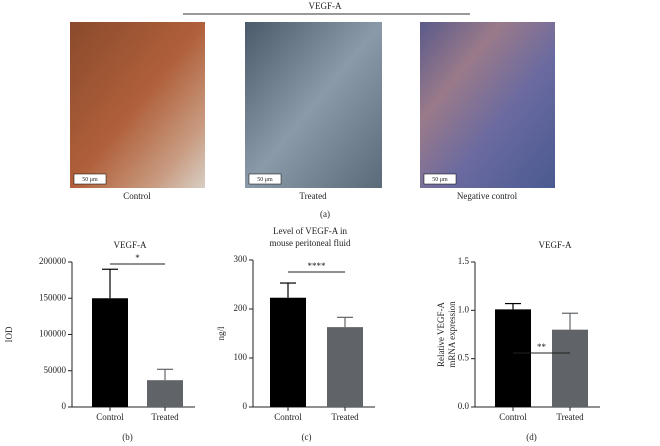 Image resolution: width=660 pixels, height=446 pixels. Describe the element at coordinates (313, 196) in the screenshot. I see `caption: Treated` at that location.